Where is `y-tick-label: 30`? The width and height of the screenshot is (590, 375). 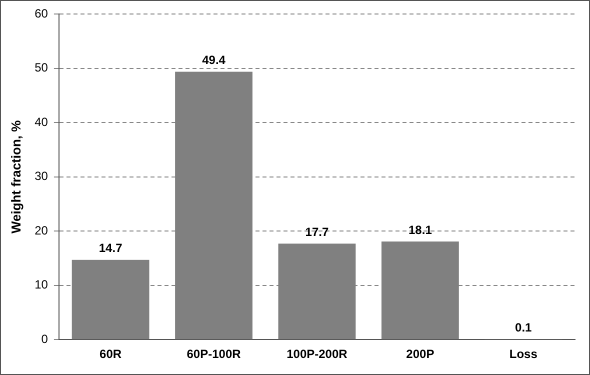
y-tick-label: 30 is located at coordinates (41, 176).